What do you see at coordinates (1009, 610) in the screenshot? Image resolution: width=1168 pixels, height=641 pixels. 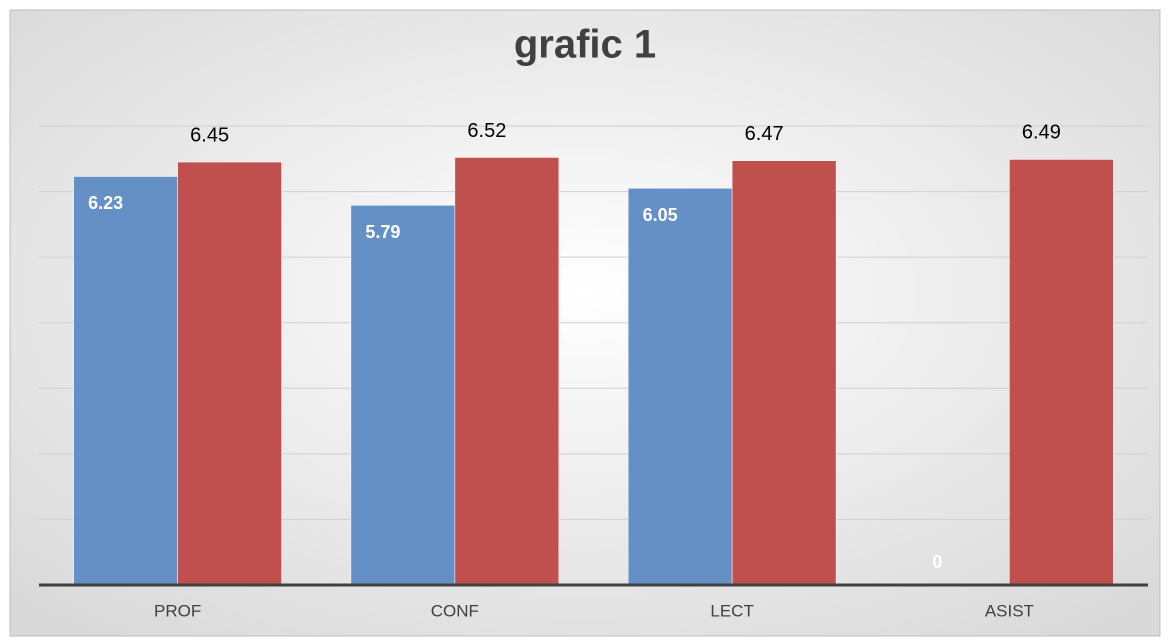 I see `x-tick-label: ASIST` at bounding box center [1009, 610].